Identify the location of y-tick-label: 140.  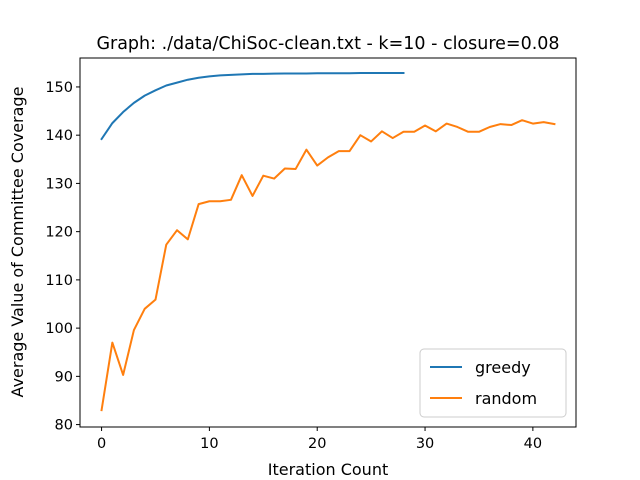
(59, 136).